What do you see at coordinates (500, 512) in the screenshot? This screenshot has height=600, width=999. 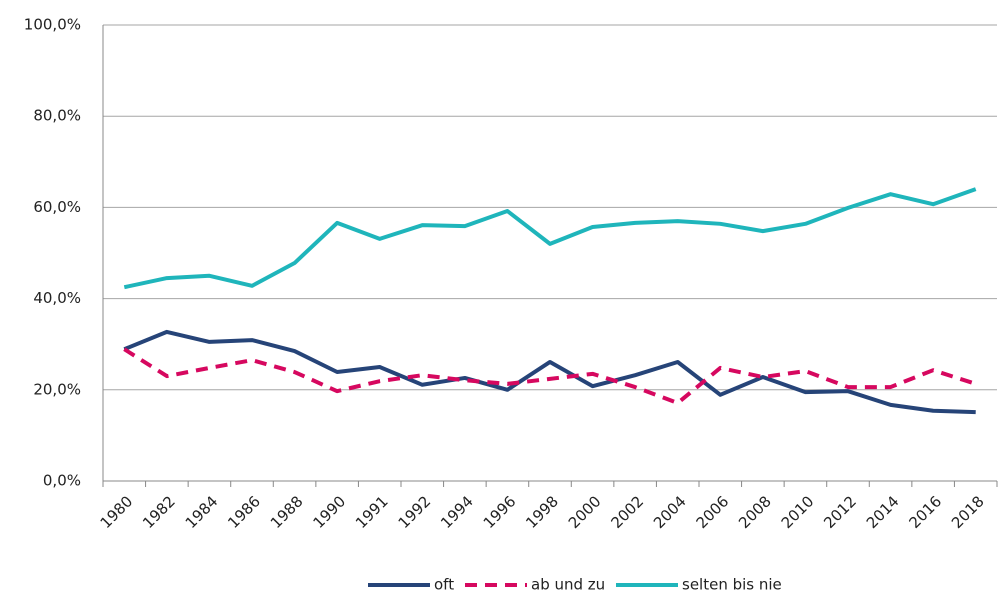 I see `x-tick-label: 1996` at bounding box center [500, 512].